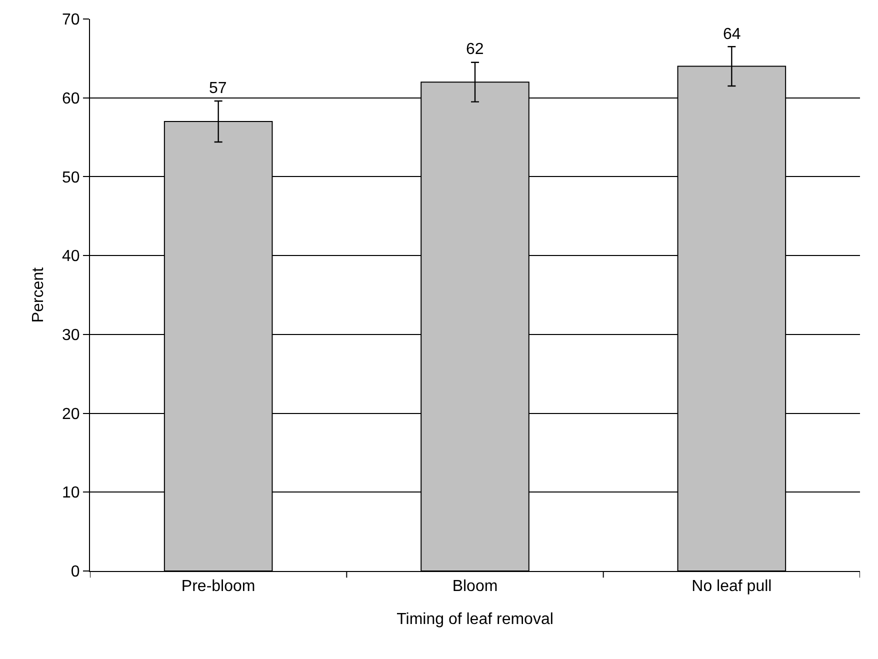 The width and height of the screenshot is (878, 659). What do you see at coordinates (475, 49) in the screenshot?
I see `data-label: 62` at bounding box center [475, 49].